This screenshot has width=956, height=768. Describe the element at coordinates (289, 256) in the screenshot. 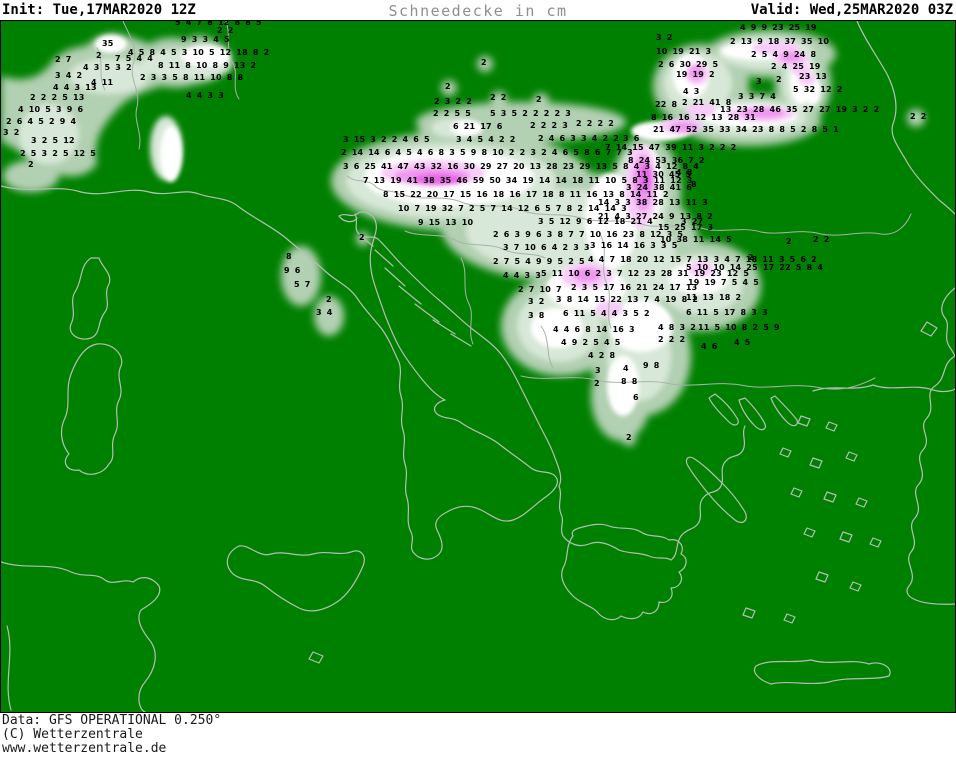

I see `snow-value-row: 8` at that location.